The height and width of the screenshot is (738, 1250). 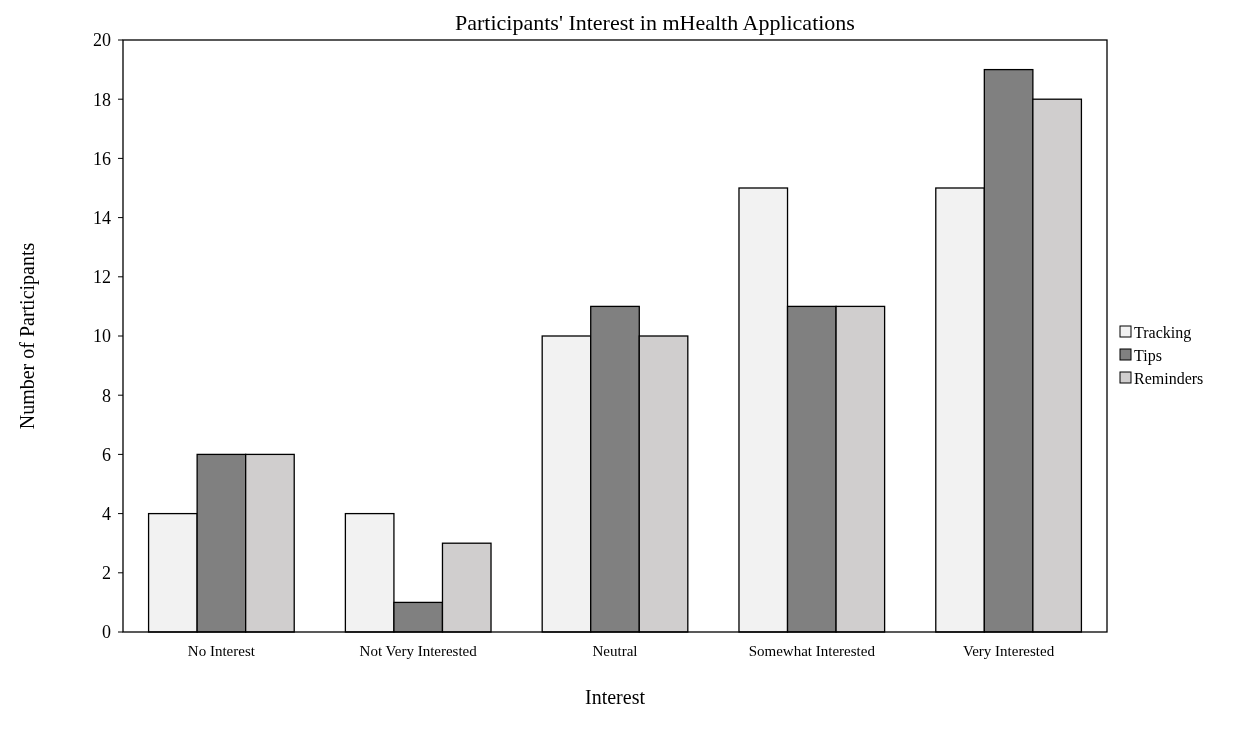 What do you see at coordinates (106, 573) in the screenshot?
I see `y-tick-label: 2` at bounding box center [106, 573].